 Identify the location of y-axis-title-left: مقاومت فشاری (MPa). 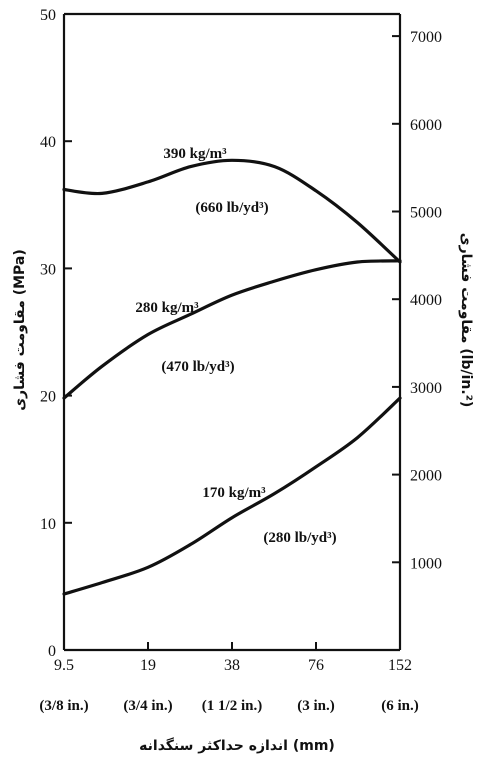
(20, 330).